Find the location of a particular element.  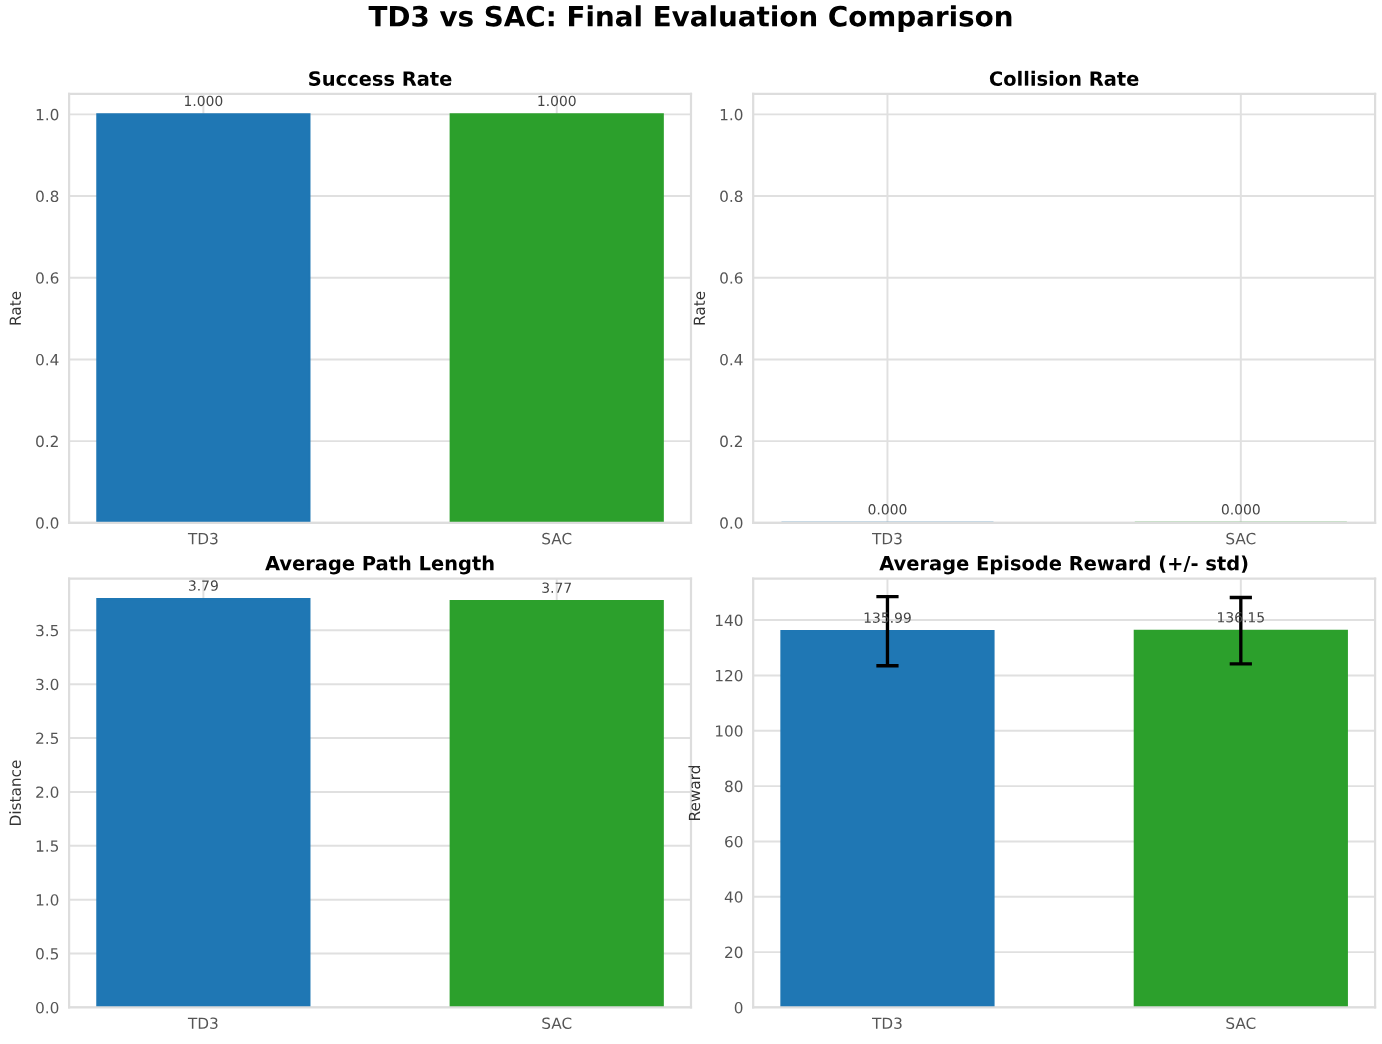

chart-title: Success Rate is located at coordinates (380, 78).